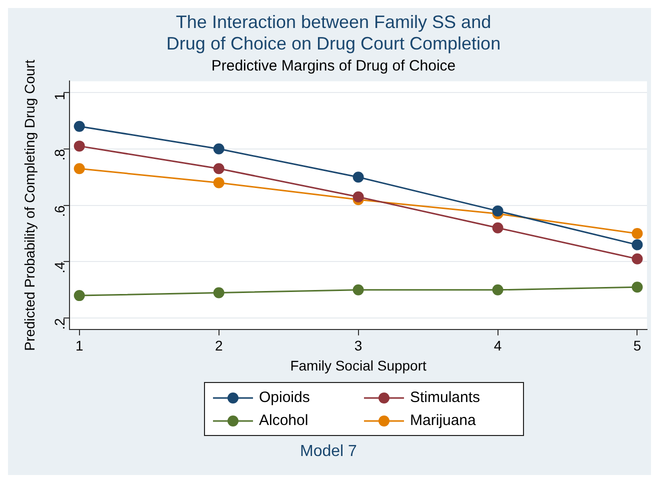 The height and width of the screenshot is (481, 657). Describe the element at coordinates (59, 154) in the screenshot. I see `y-tick-label: .8` at that location.